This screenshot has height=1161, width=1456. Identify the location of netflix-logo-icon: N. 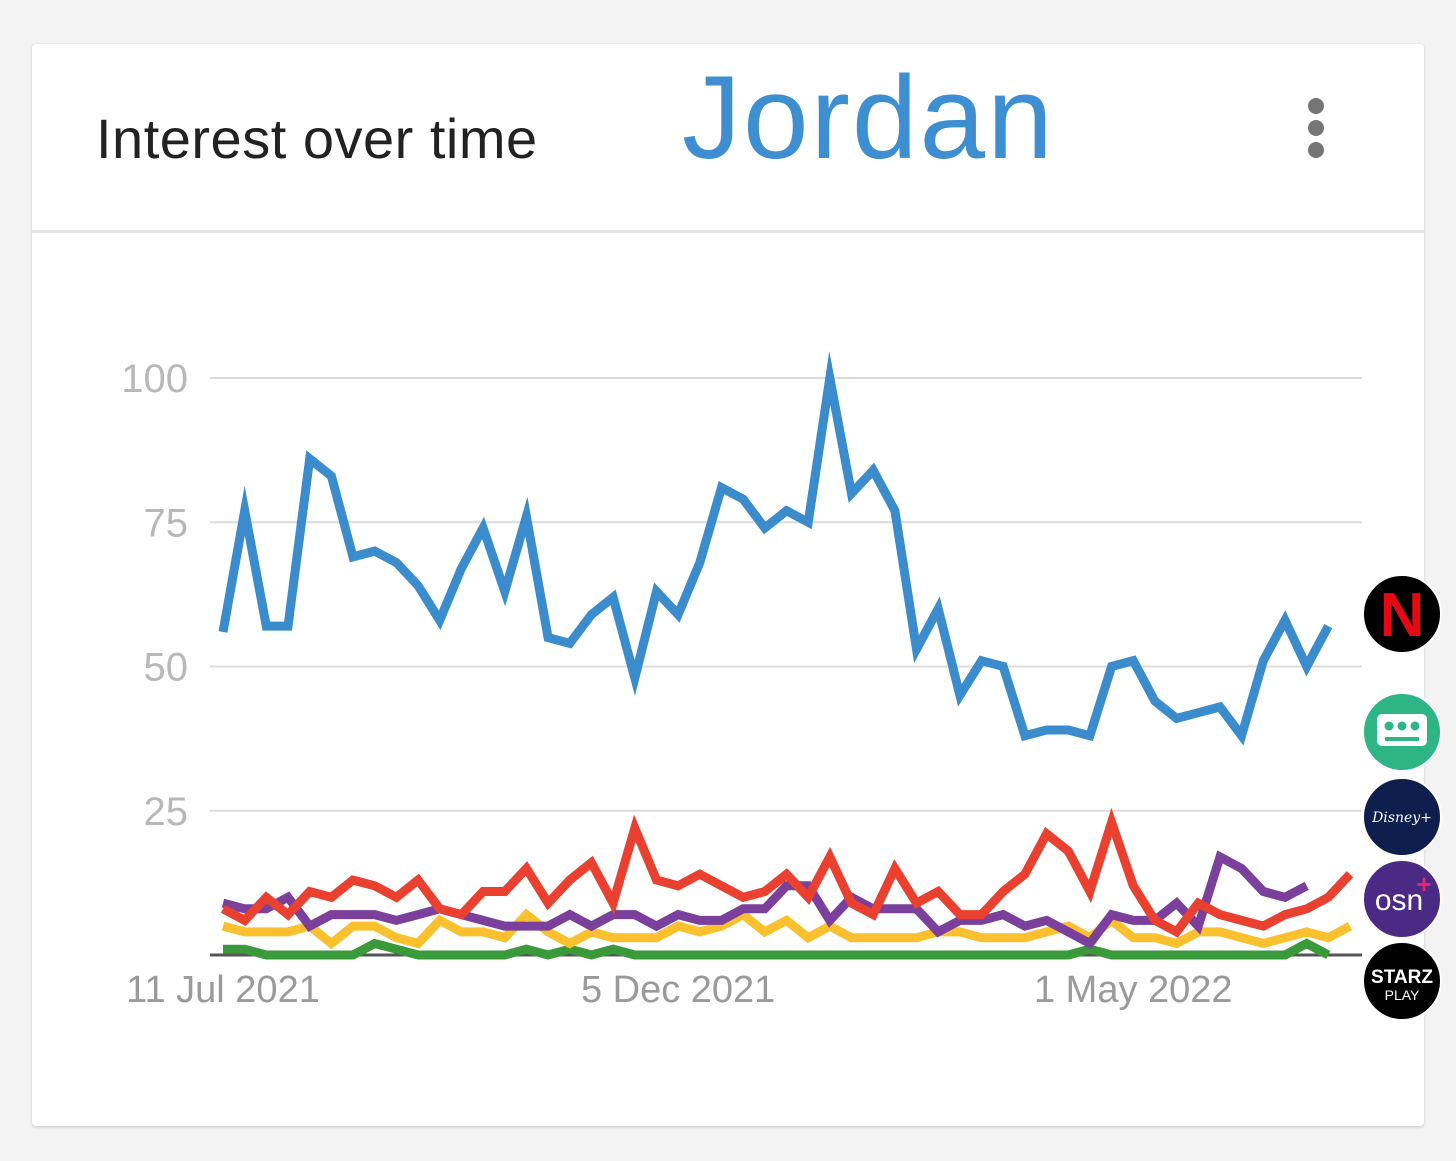
(1402, 614).